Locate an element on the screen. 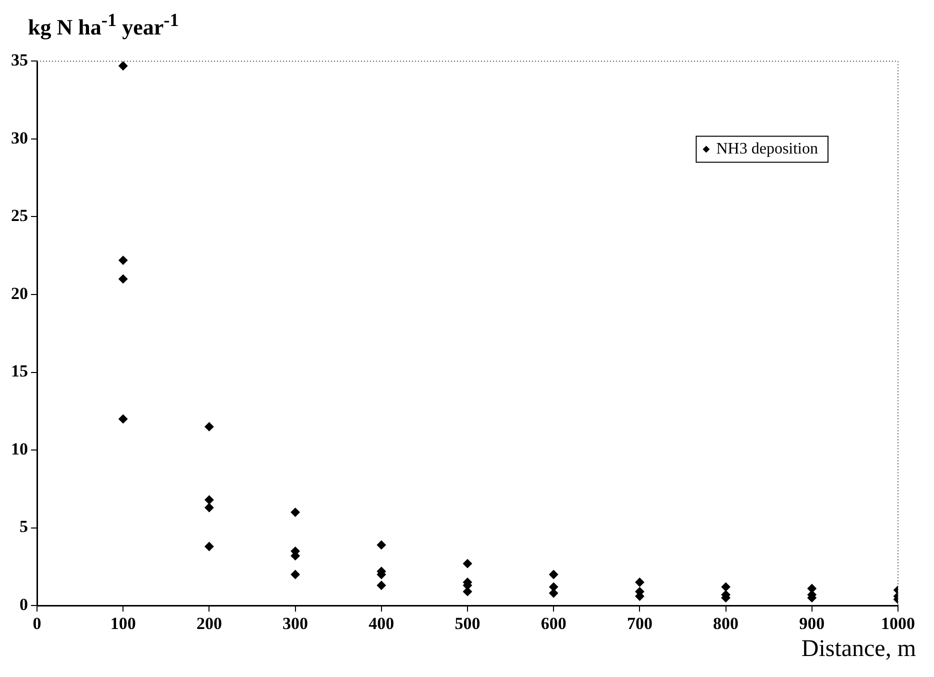  x-tick-label: 1000 is located at coordinates (898, 624).